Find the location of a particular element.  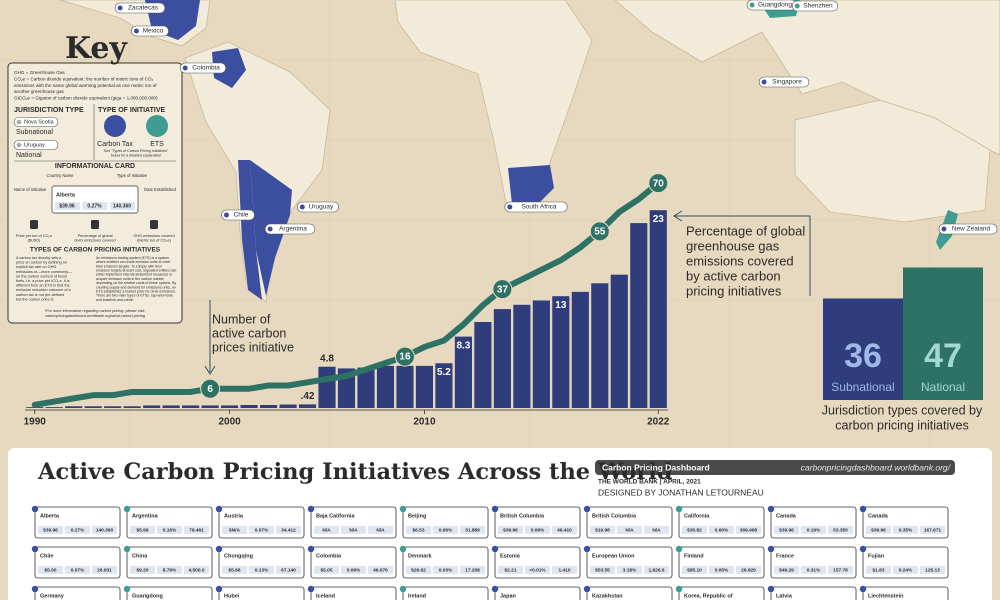

card-value: 46.410 is located at coordinates (564, 530).